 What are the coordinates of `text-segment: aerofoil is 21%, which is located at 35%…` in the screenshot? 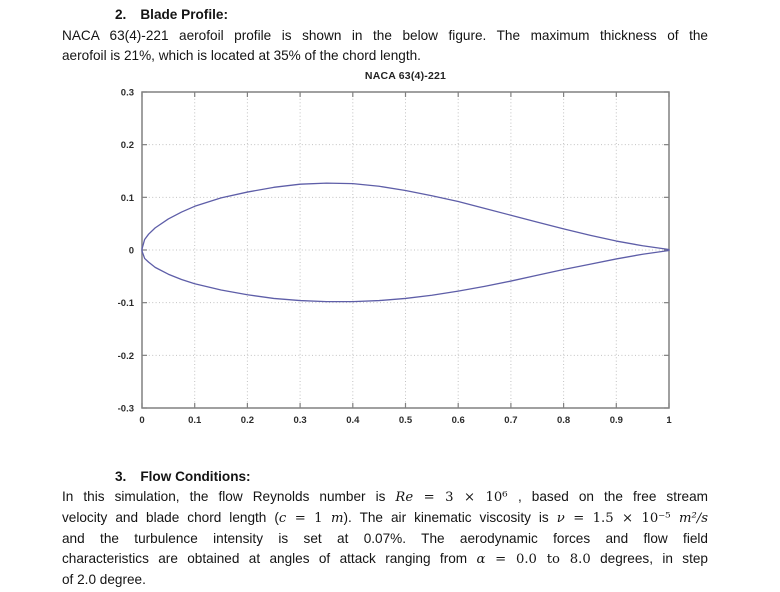 It's located at (241, 55).